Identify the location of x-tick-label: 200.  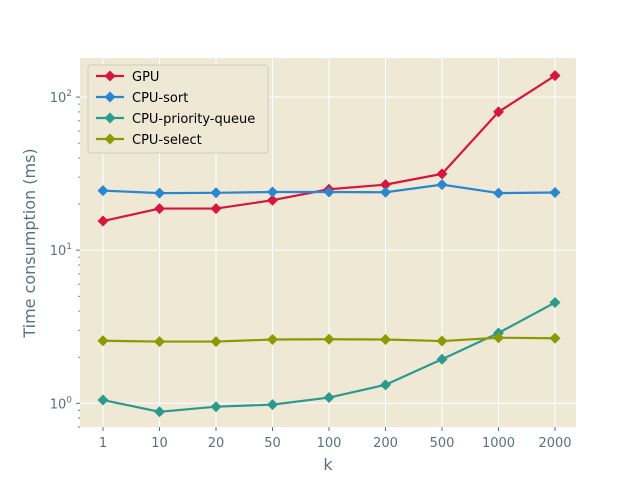
(385, 443).